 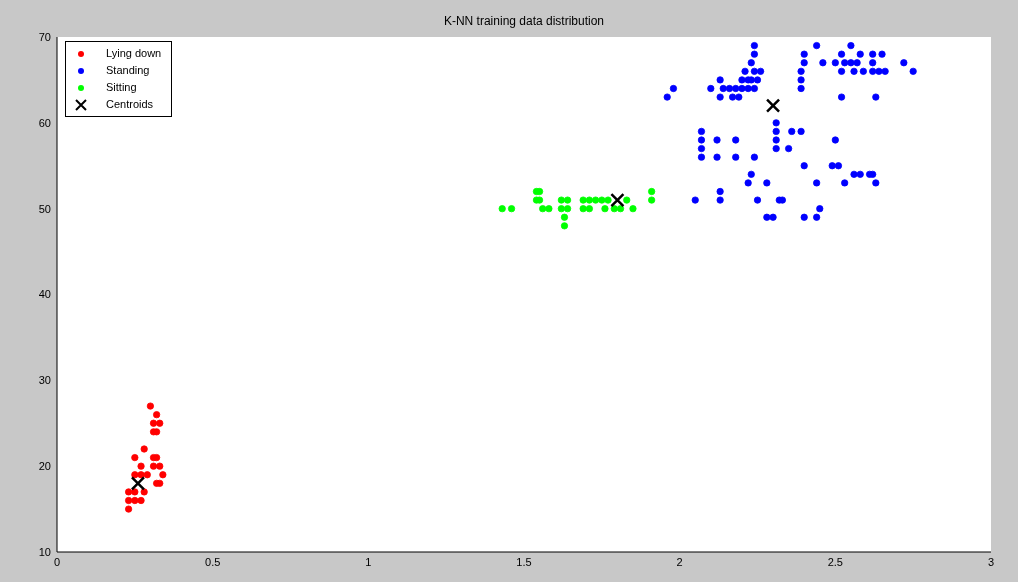 I want to click on y-tick-label: 10, so click(x=44, y=551).